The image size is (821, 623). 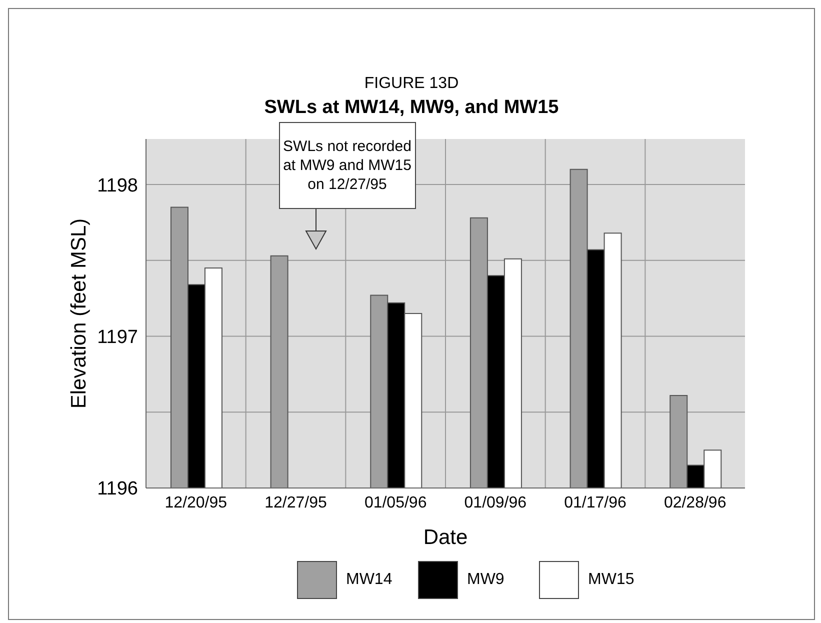 What do you see at coordinates (196, 503) in the screenshot?
I see `x-tick-label: 12/20/95` at bounding box center [196, 503].